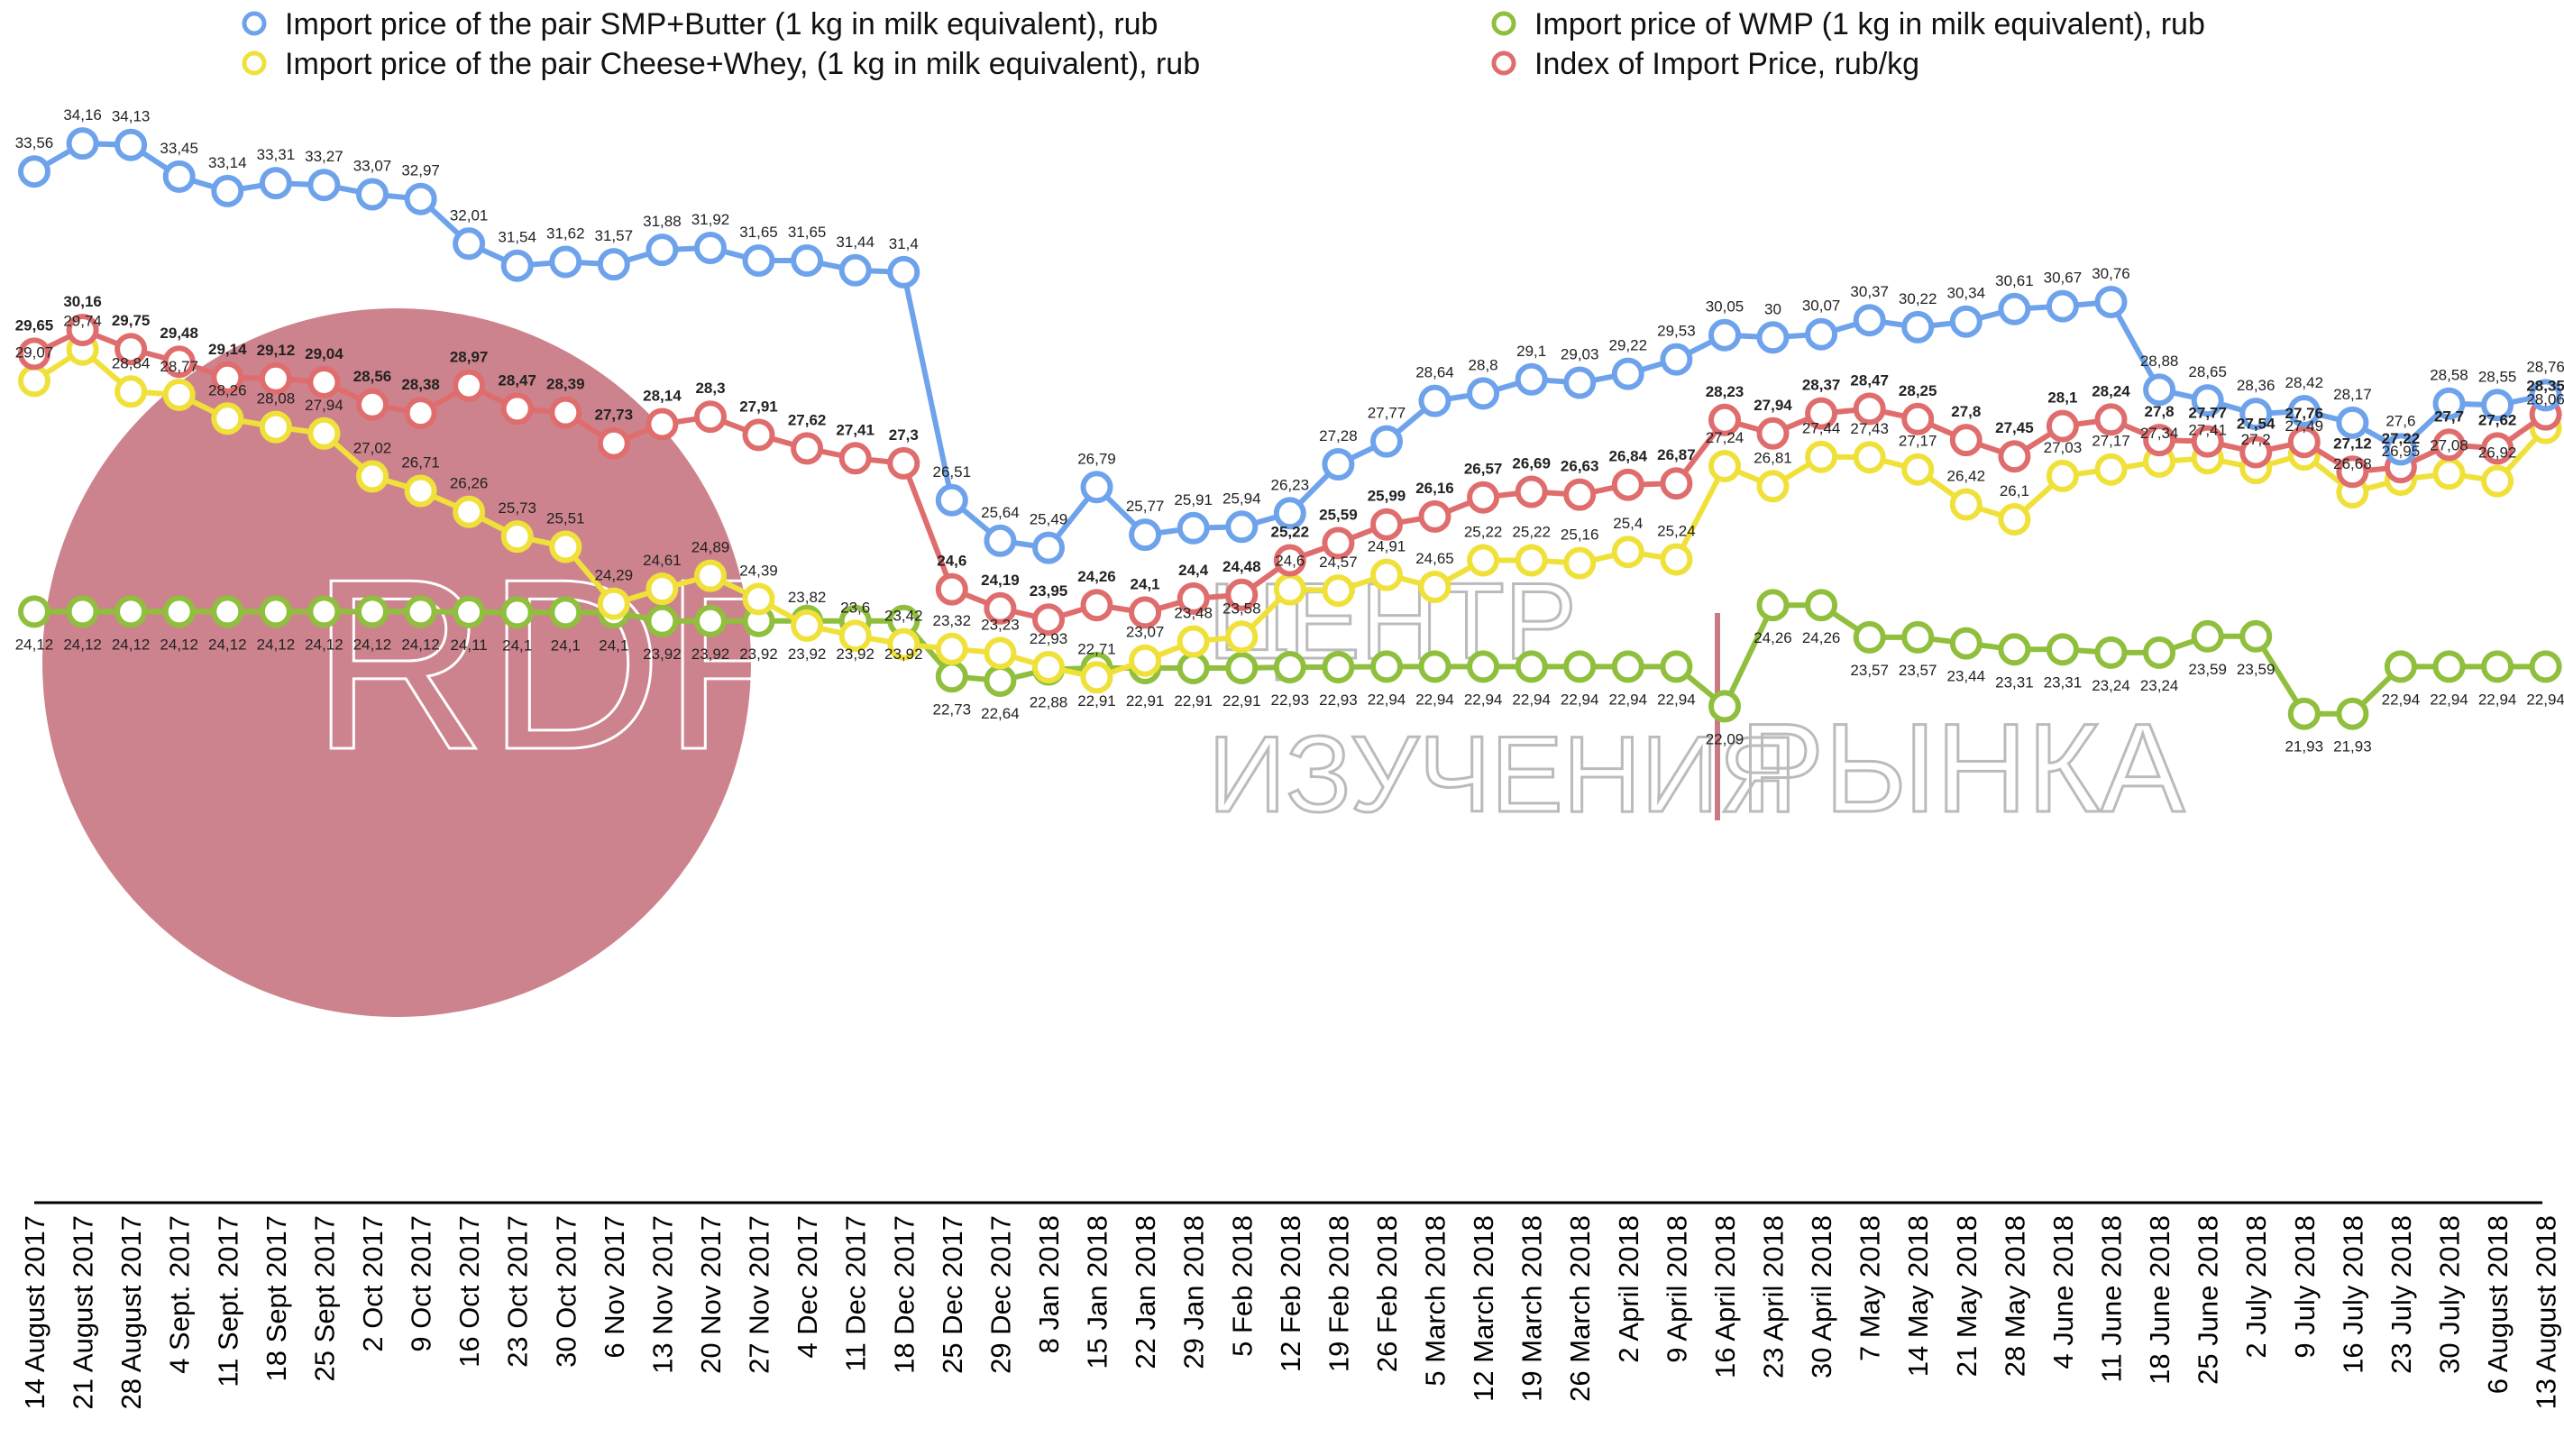 The height and width of the screenshot is (1456, 2564). I want to click on data-label: 26,79, so click(1096, 458).